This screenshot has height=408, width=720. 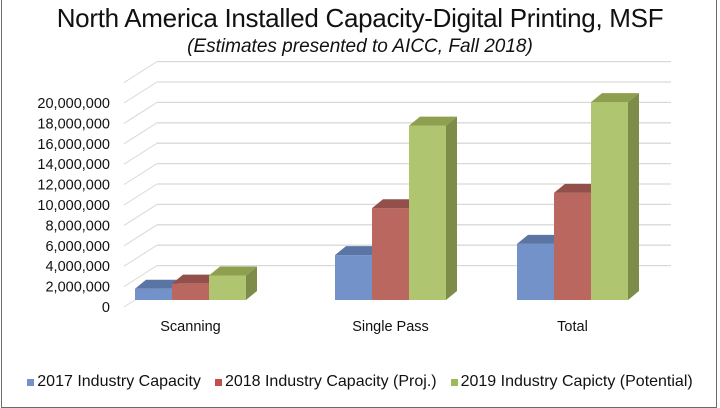 I want to click on y-tick-label: 6,000,000, so click(x=77, y=247).